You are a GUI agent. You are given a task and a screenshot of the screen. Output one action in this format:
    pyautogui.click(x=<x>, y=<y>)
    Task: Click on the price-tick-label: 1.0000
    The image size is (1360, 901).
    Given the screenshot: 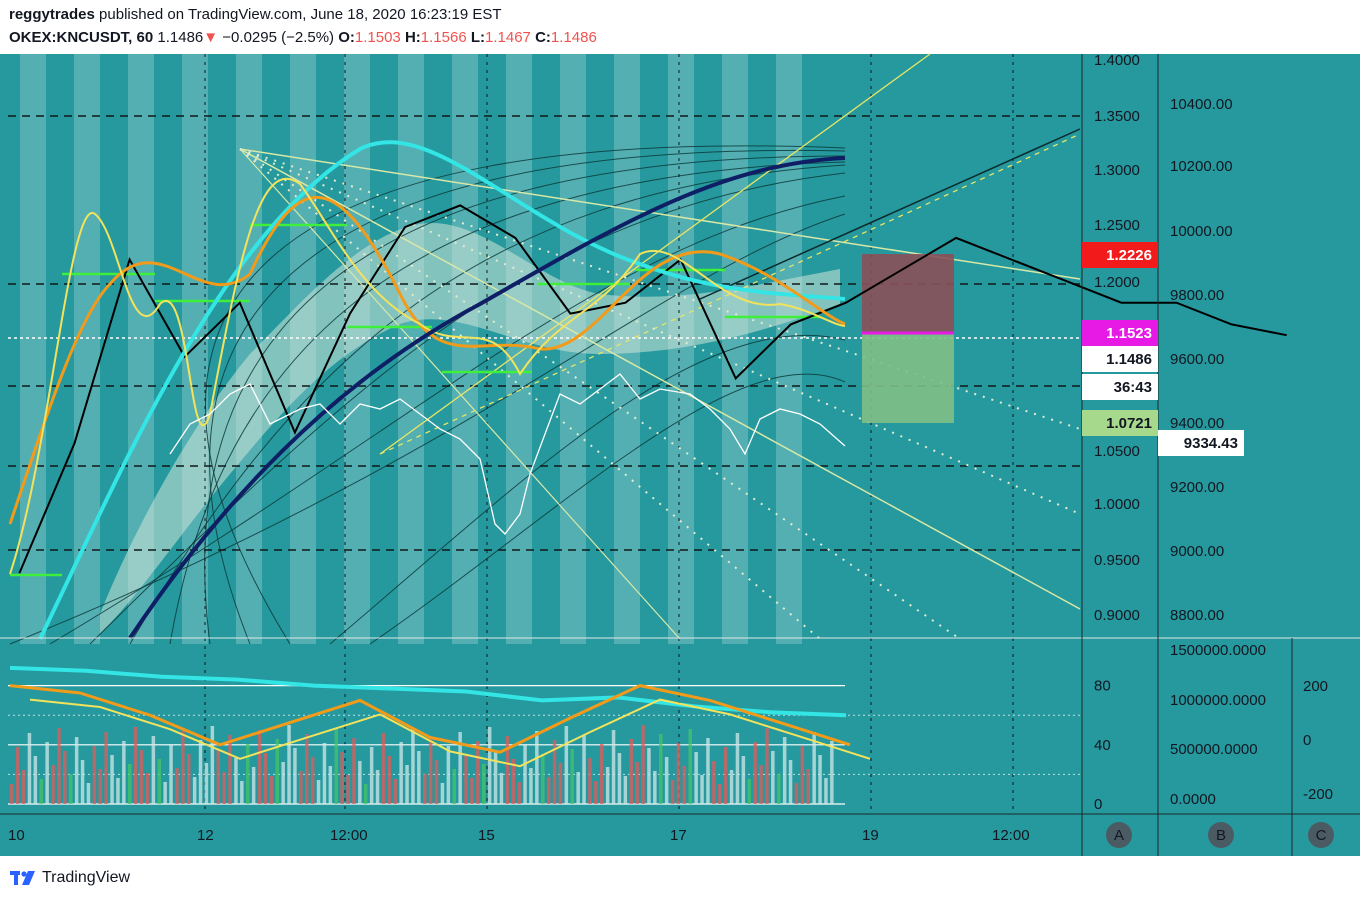 What is the action you would take?
    pyautogui.click(x=1117, y=504)
    